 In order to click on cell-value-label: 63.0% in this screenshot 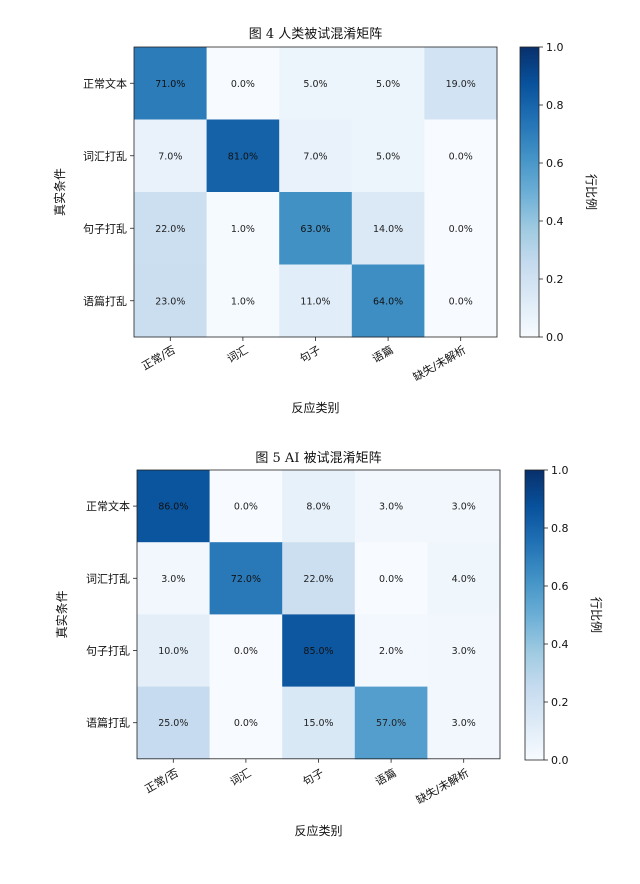, I will do `click(315, 229)`.